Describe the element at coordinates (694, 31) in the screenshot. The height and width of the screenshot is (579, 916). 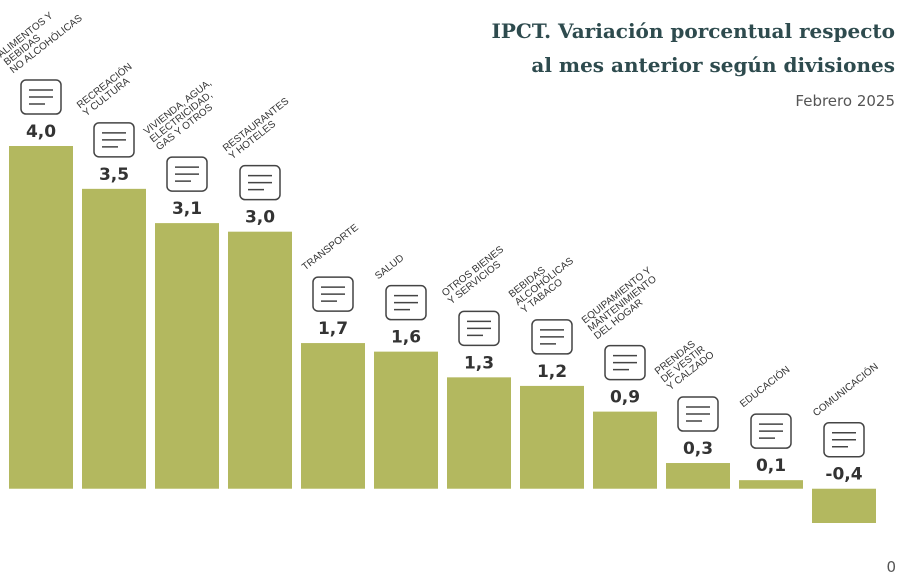
I see `chart-title: IPCT. Variación porcentual respecto` at that location.